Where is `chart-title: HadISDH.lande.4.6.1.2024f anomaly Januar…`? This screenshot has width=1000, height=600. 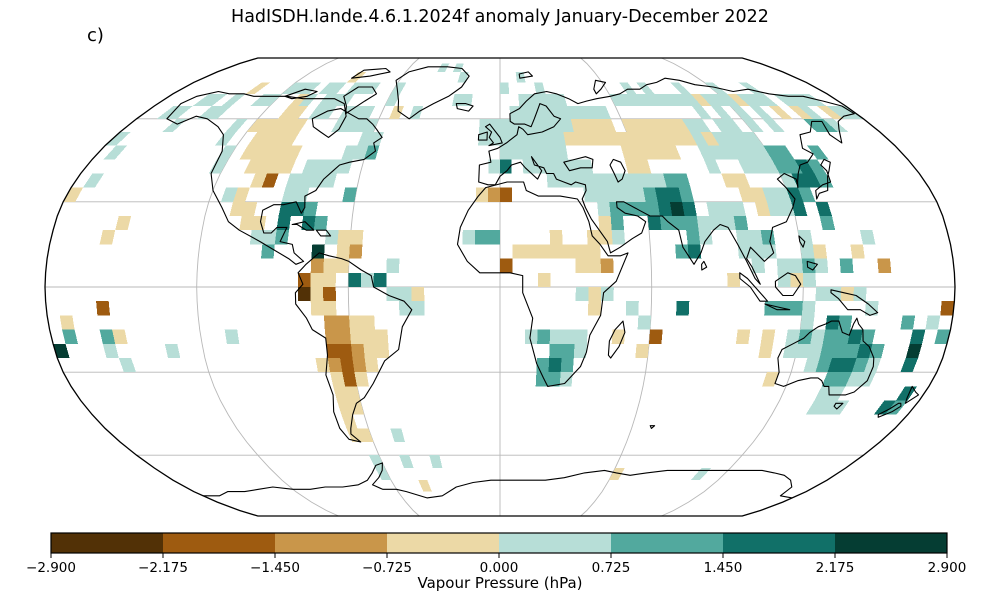
chart-title: HadISDH.lande.4.6.1.2024f anomaly Januar… is located at coordinates (500, 17).